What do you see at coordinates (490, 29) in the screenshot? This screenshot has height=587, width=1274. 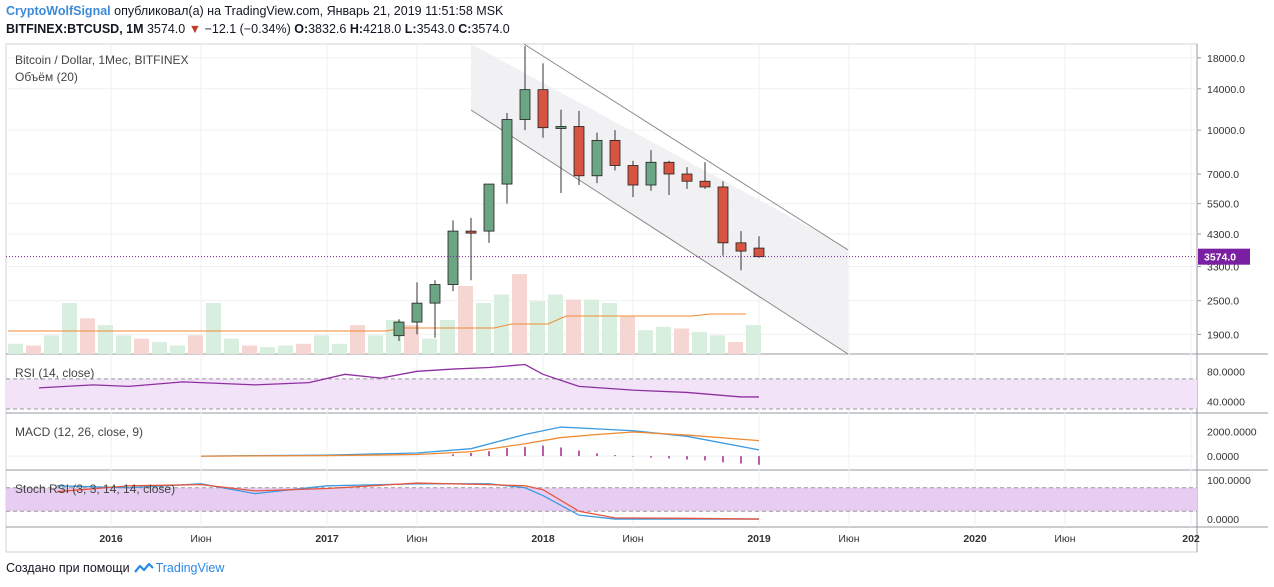 I see `close-value: 3574.0` at bounding box center [490, 29].